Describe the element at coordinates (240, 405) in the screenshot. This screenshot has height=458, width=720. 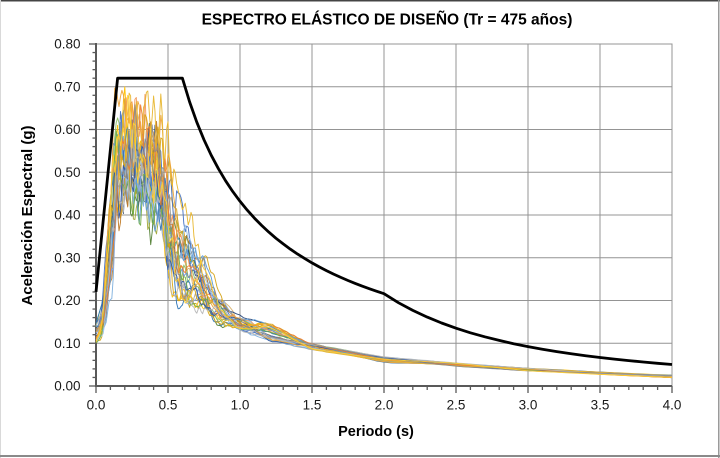
I see `svg-text: 1.0` at that location.